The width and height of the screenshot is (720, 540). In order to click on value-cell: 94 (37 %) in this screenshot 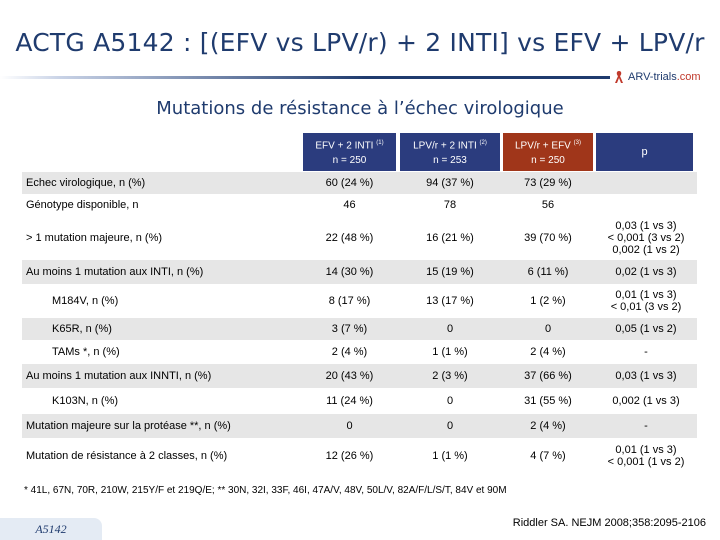, I will do `click(450, 183)`.